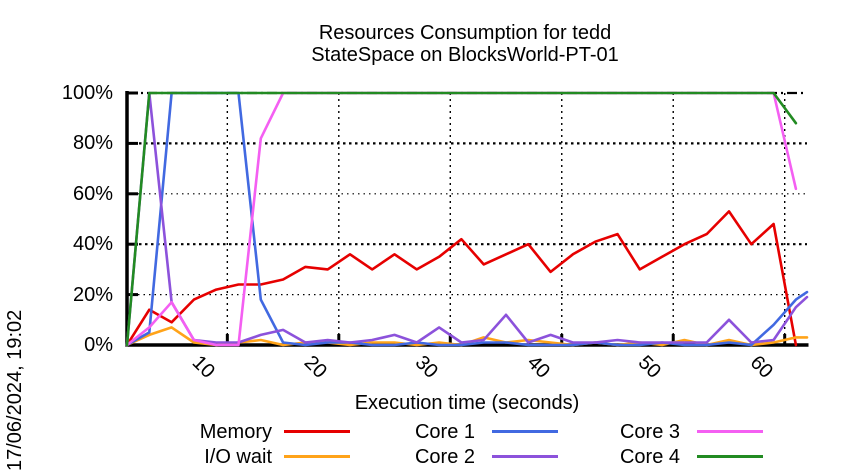  Describe the element at coordinates (444, 457) in the screenshot. I see `legend-label: Core 2` at that location.